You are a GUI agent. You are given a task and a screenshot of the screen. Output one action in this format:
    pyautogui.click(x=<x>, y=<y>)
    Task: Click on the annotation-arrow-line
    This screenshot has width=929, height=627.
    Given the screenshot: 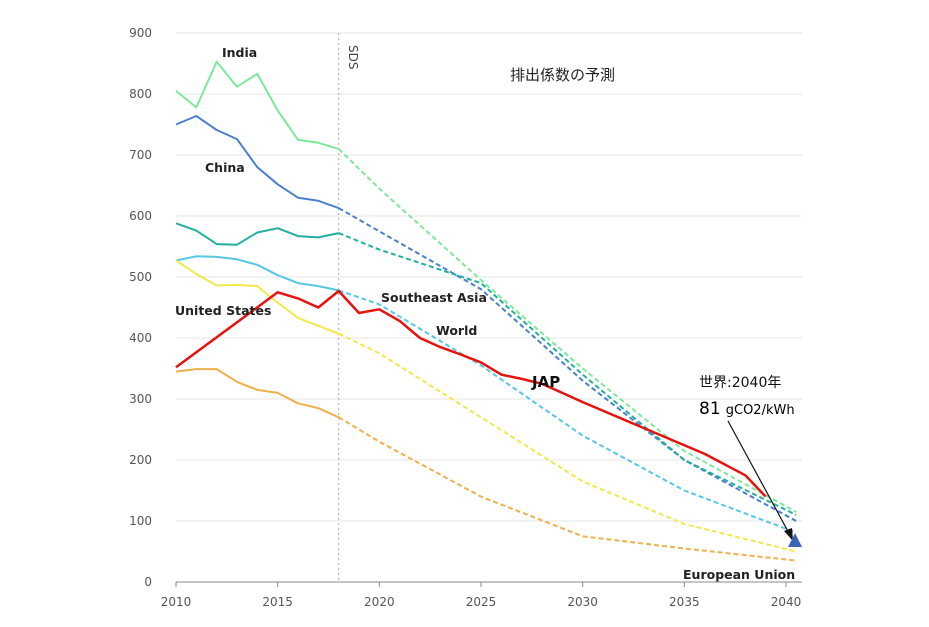 What is the action you would take?
    pyautogui.click(x=759, y=478)
    